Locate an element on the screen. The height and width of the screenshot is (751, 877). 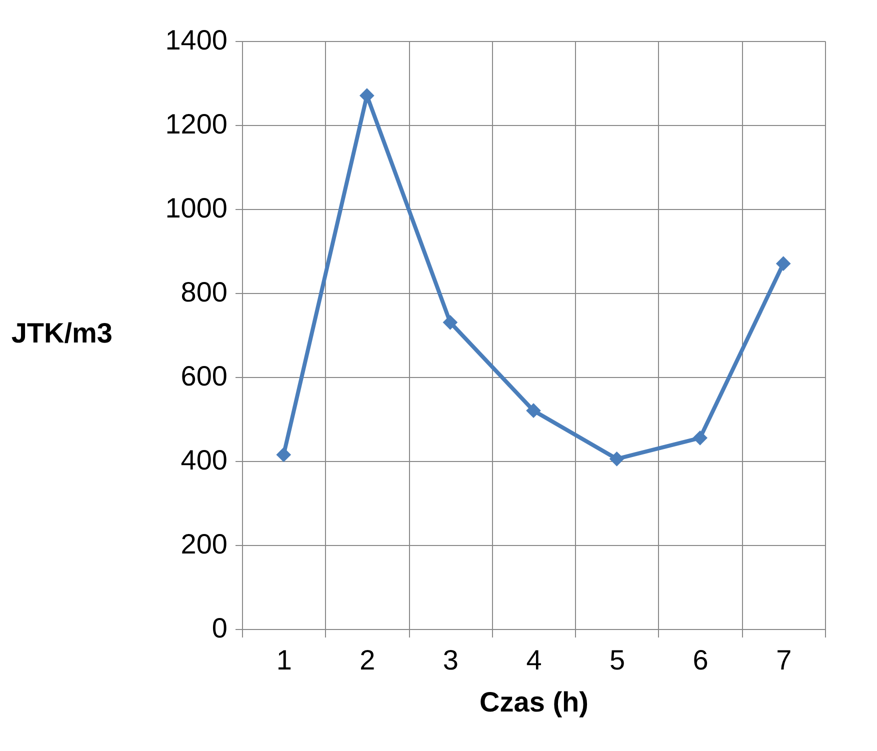
x-tick-label: 2 is located at coordinates (368, 660).